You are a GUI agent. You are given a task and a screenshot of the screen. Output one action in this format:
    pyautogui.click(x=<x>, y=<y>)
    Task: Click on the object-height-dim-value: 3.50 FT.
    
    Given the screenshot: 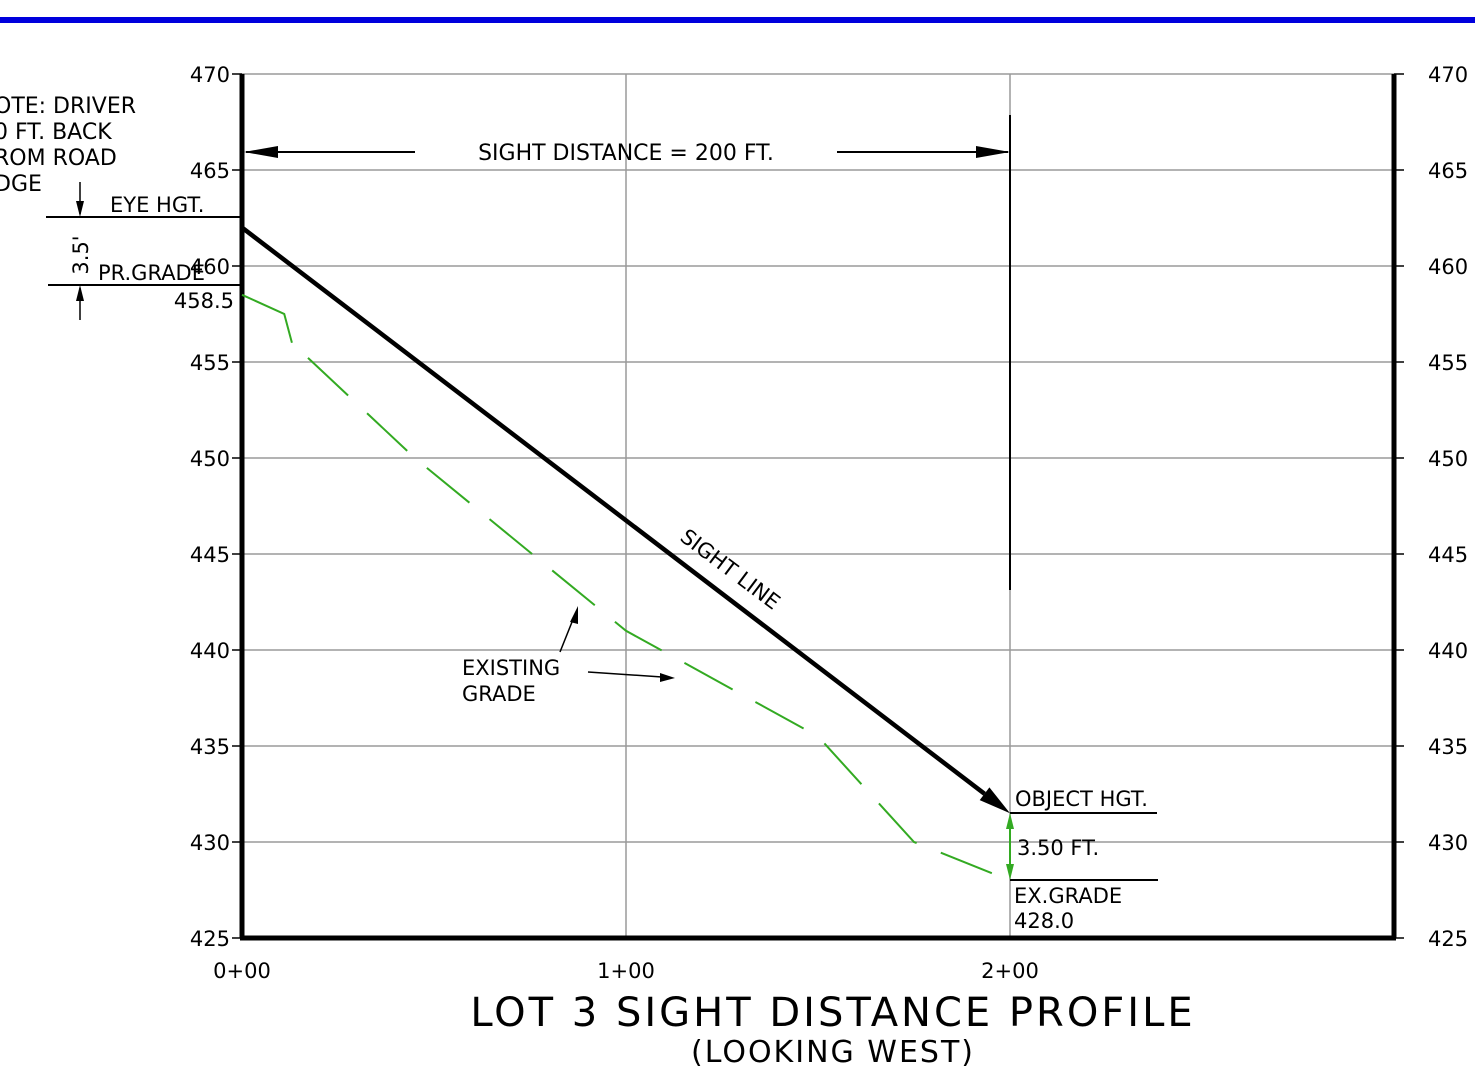 What is the action you would take?
    pyautogui.click(x=1058, y=848)
    